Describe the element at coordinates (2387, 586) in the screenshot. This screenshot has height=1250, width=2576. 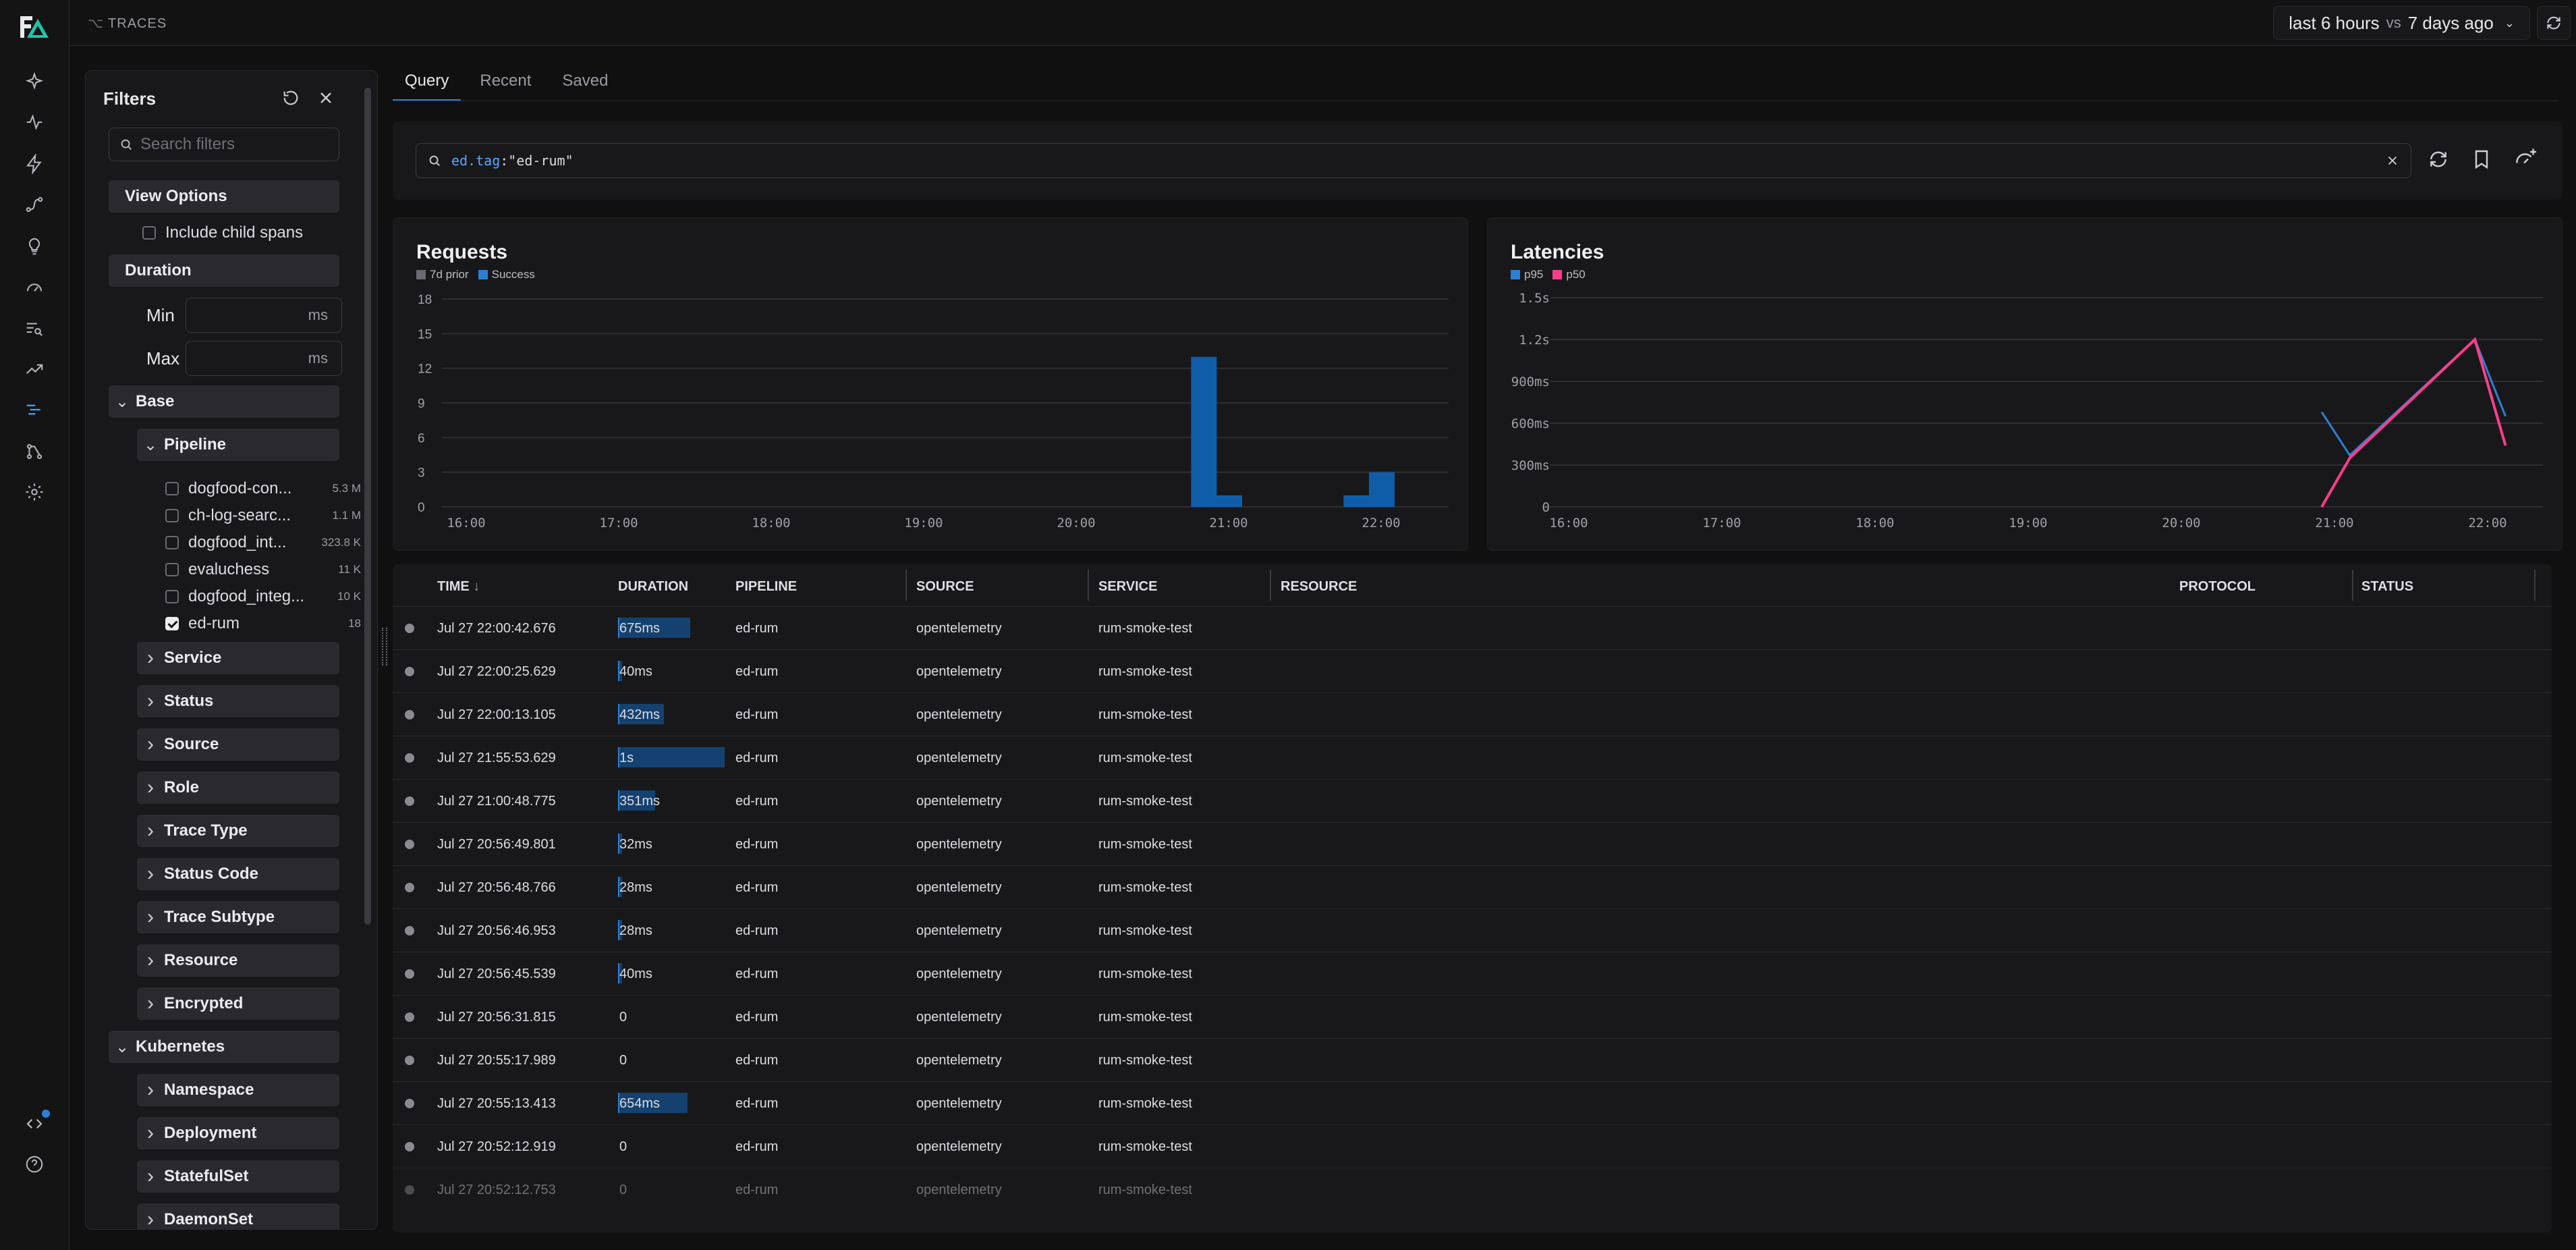
I see `col-status: STATUS` at that location.